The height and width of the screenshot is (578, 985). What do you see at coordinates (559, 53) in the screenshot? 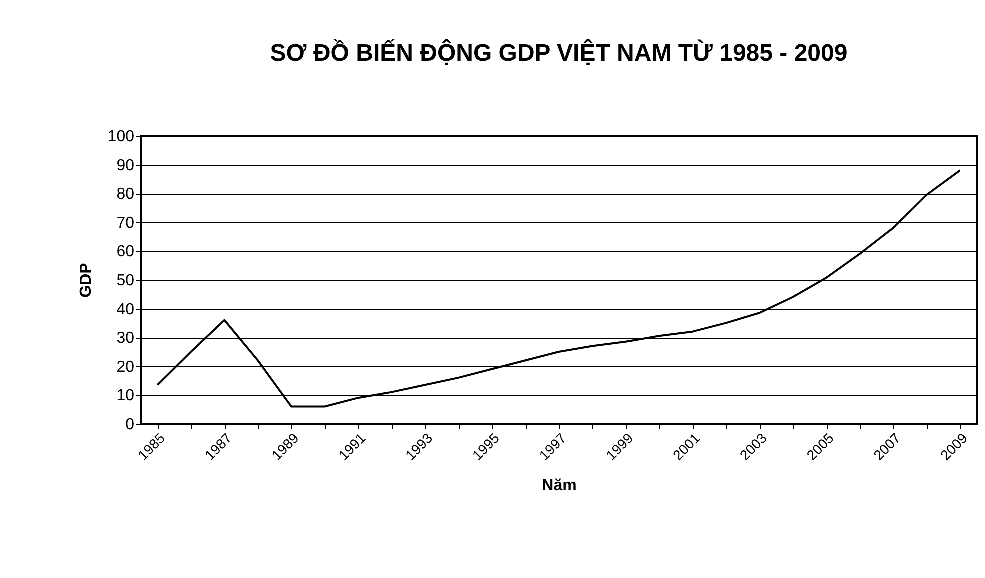
I see `chart-title: SƠ ĐỒ BIẾN ĐỘNG GDP VIỆT NAM TỪ 1985 - 2009` at bounding box center [559, 53].